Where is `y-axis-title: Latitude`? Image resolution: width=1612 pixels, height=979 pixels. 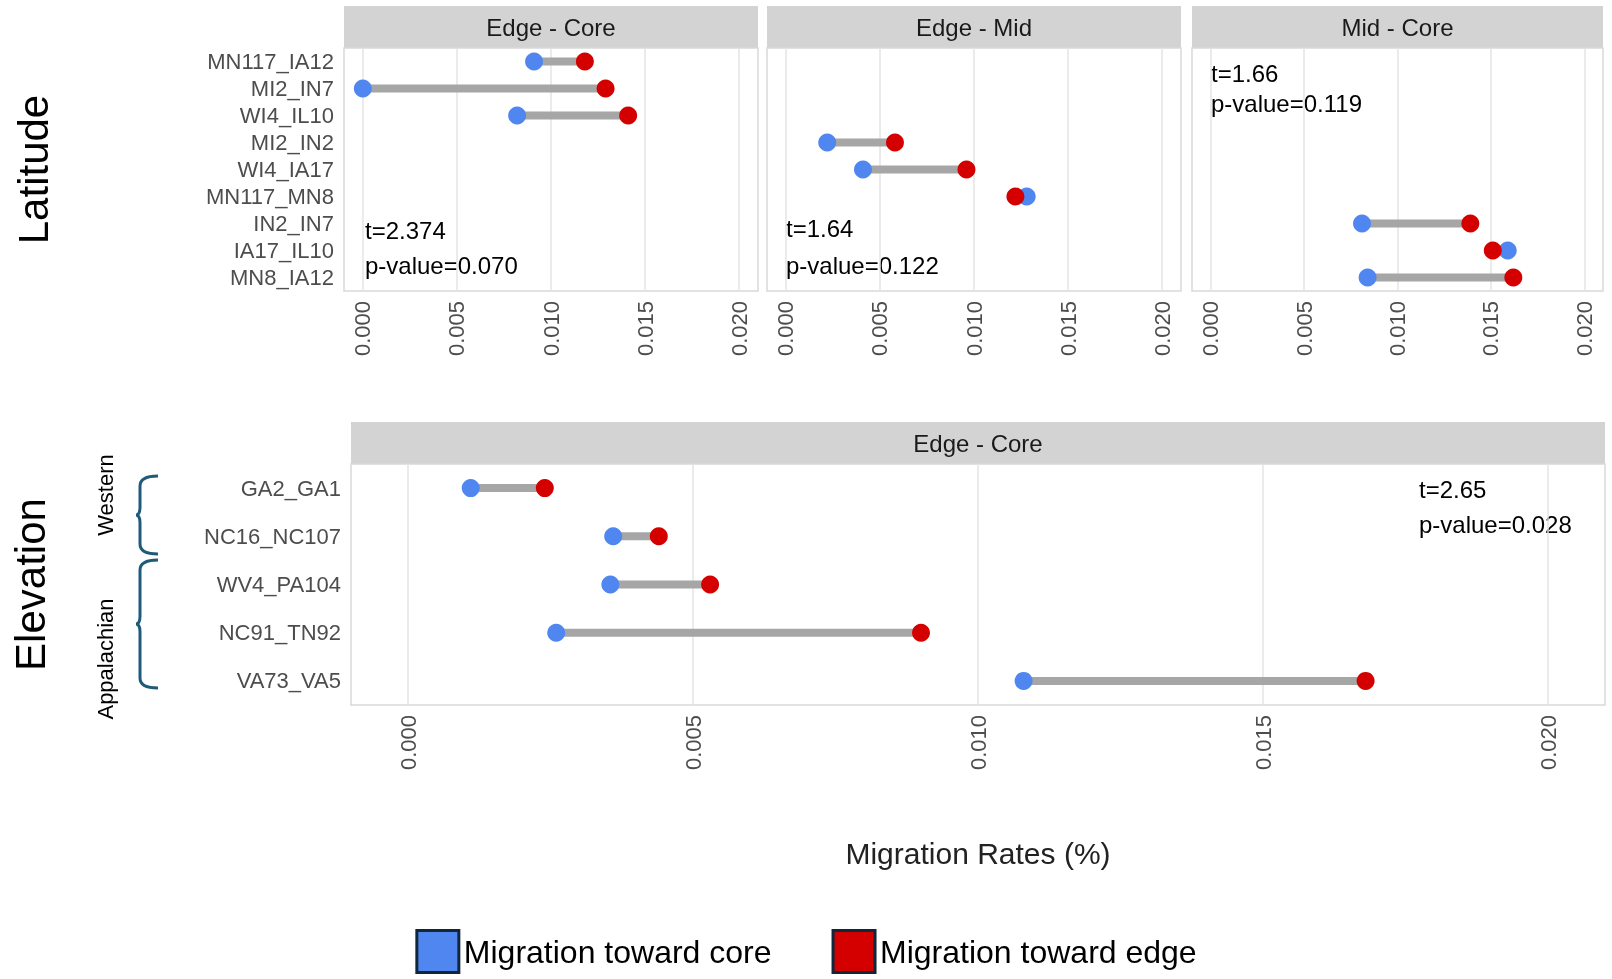
y-axis-title: Latitude is located at coordinates (33, 169).